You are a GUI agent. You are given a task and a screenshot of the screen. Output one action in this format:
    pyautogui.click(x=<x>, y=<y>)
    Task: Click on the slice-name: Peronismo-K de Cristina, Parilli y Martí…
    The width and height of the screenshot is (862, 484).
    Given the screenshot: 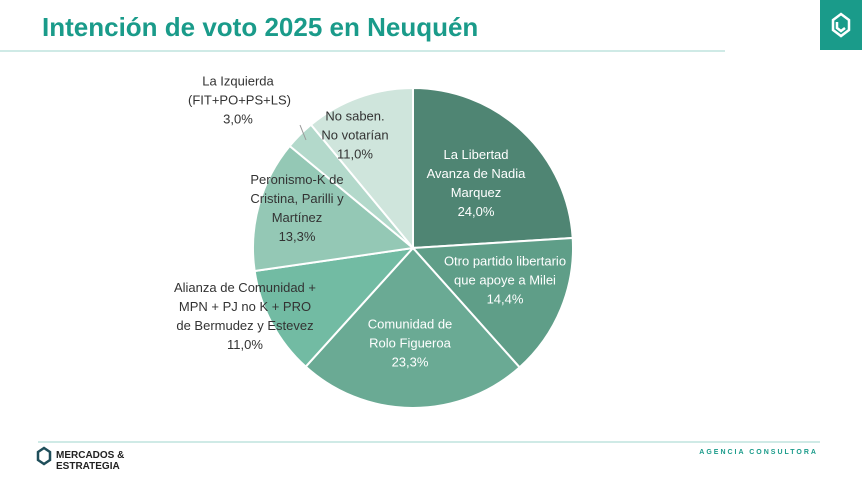 What is the action you would take?
    pyautogui.click(x=297, y=198)
    